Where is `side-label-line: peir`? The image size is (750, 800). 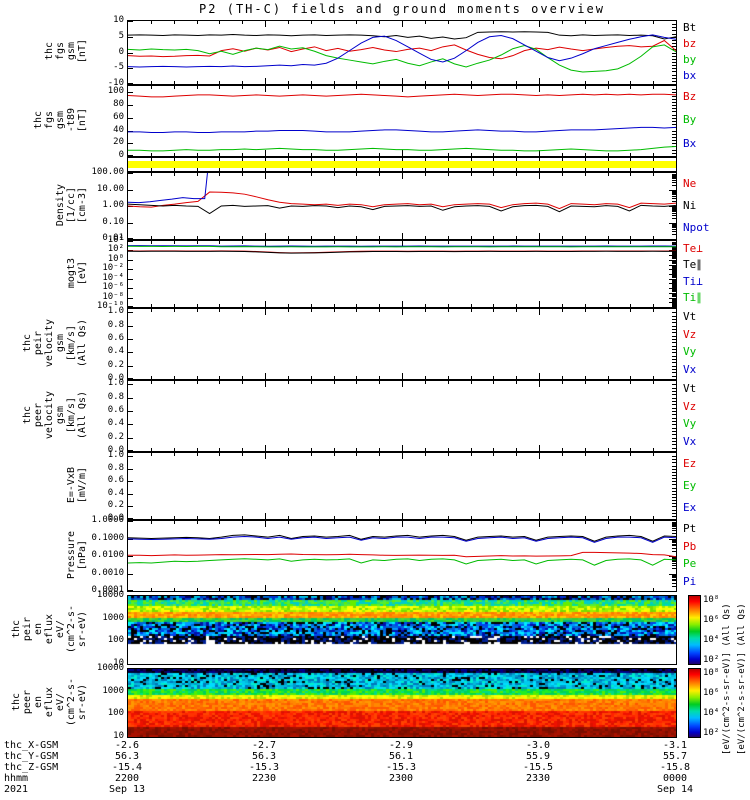
side-label-line: peir is located at coordinates (27, 629).